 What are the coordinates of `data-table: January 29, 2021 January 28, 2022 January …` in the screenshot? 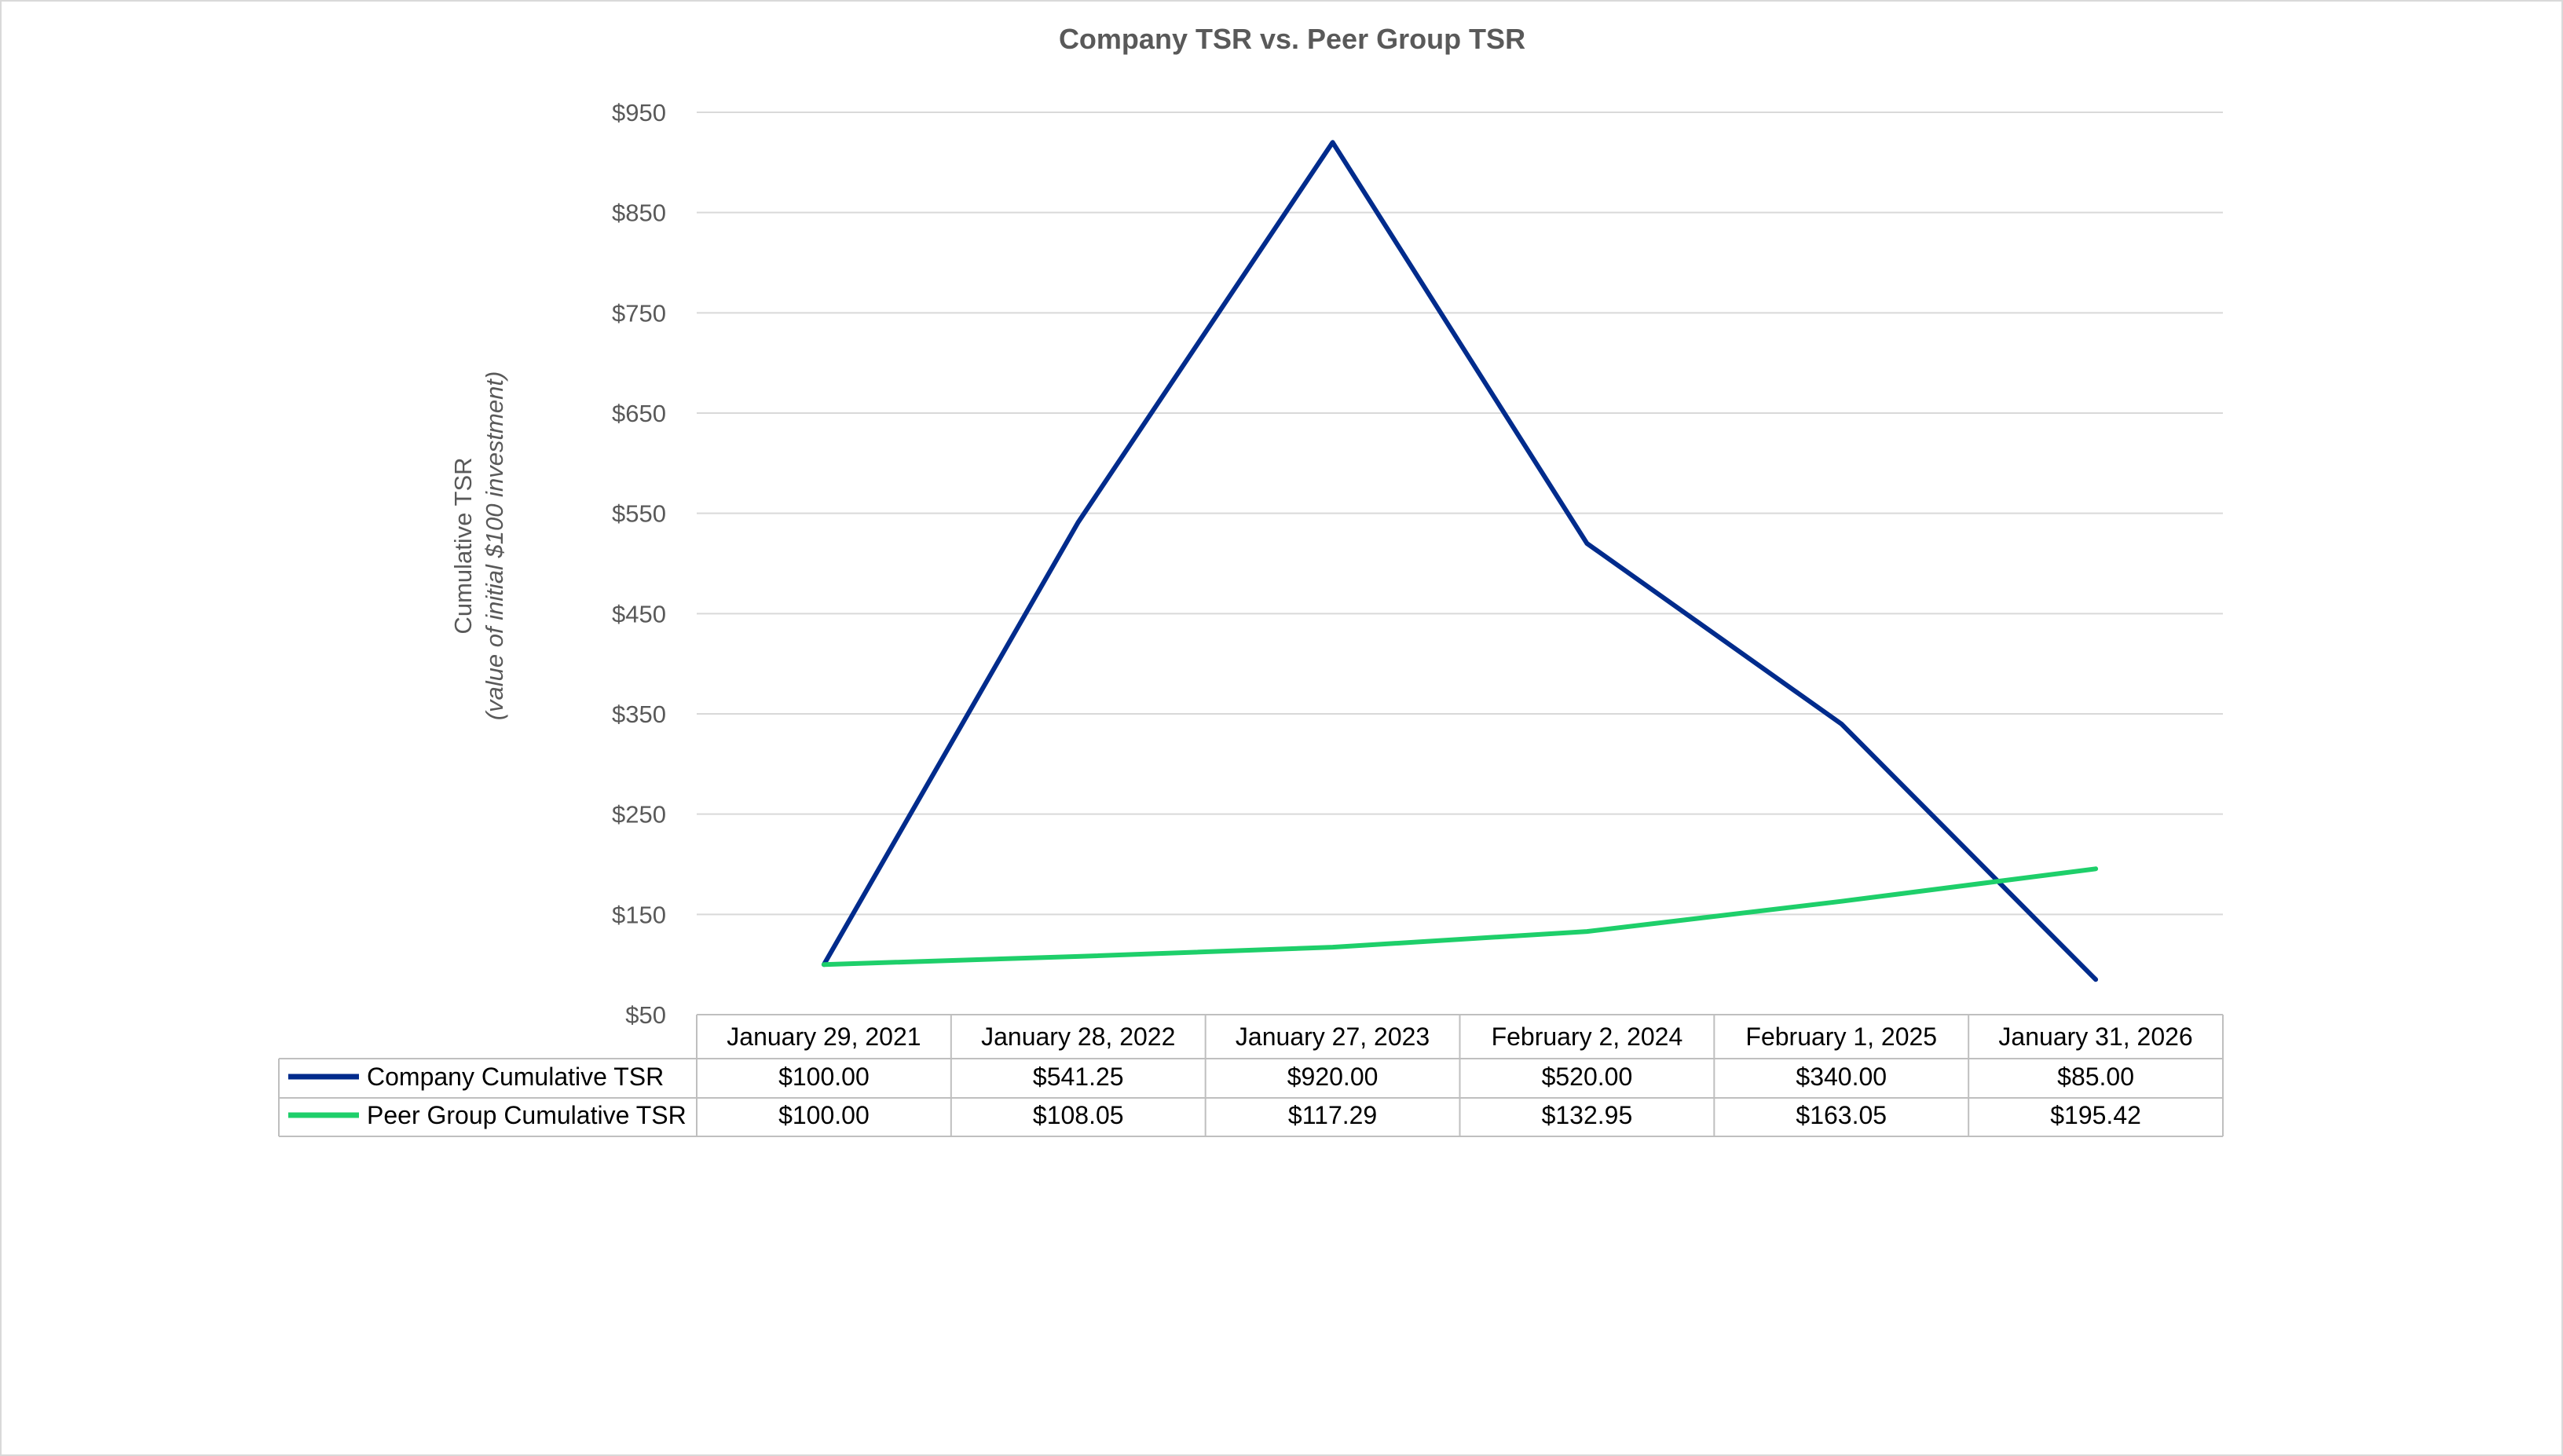 It's located at (1251, 1075).